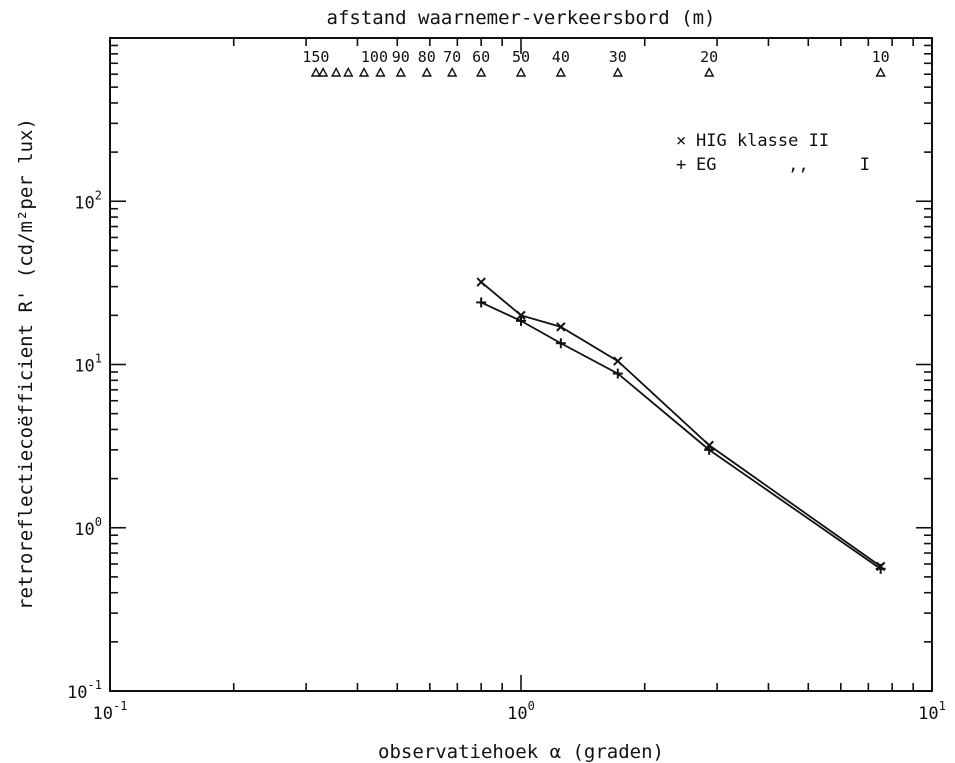 The width and height of the screenshot is (955, 763). What do you see at coordinates (521, 18) in the screenshot?
I see `top-axis-title: afstand waarnemer-verkeersbord (m)` at bounding box center [521, 18].